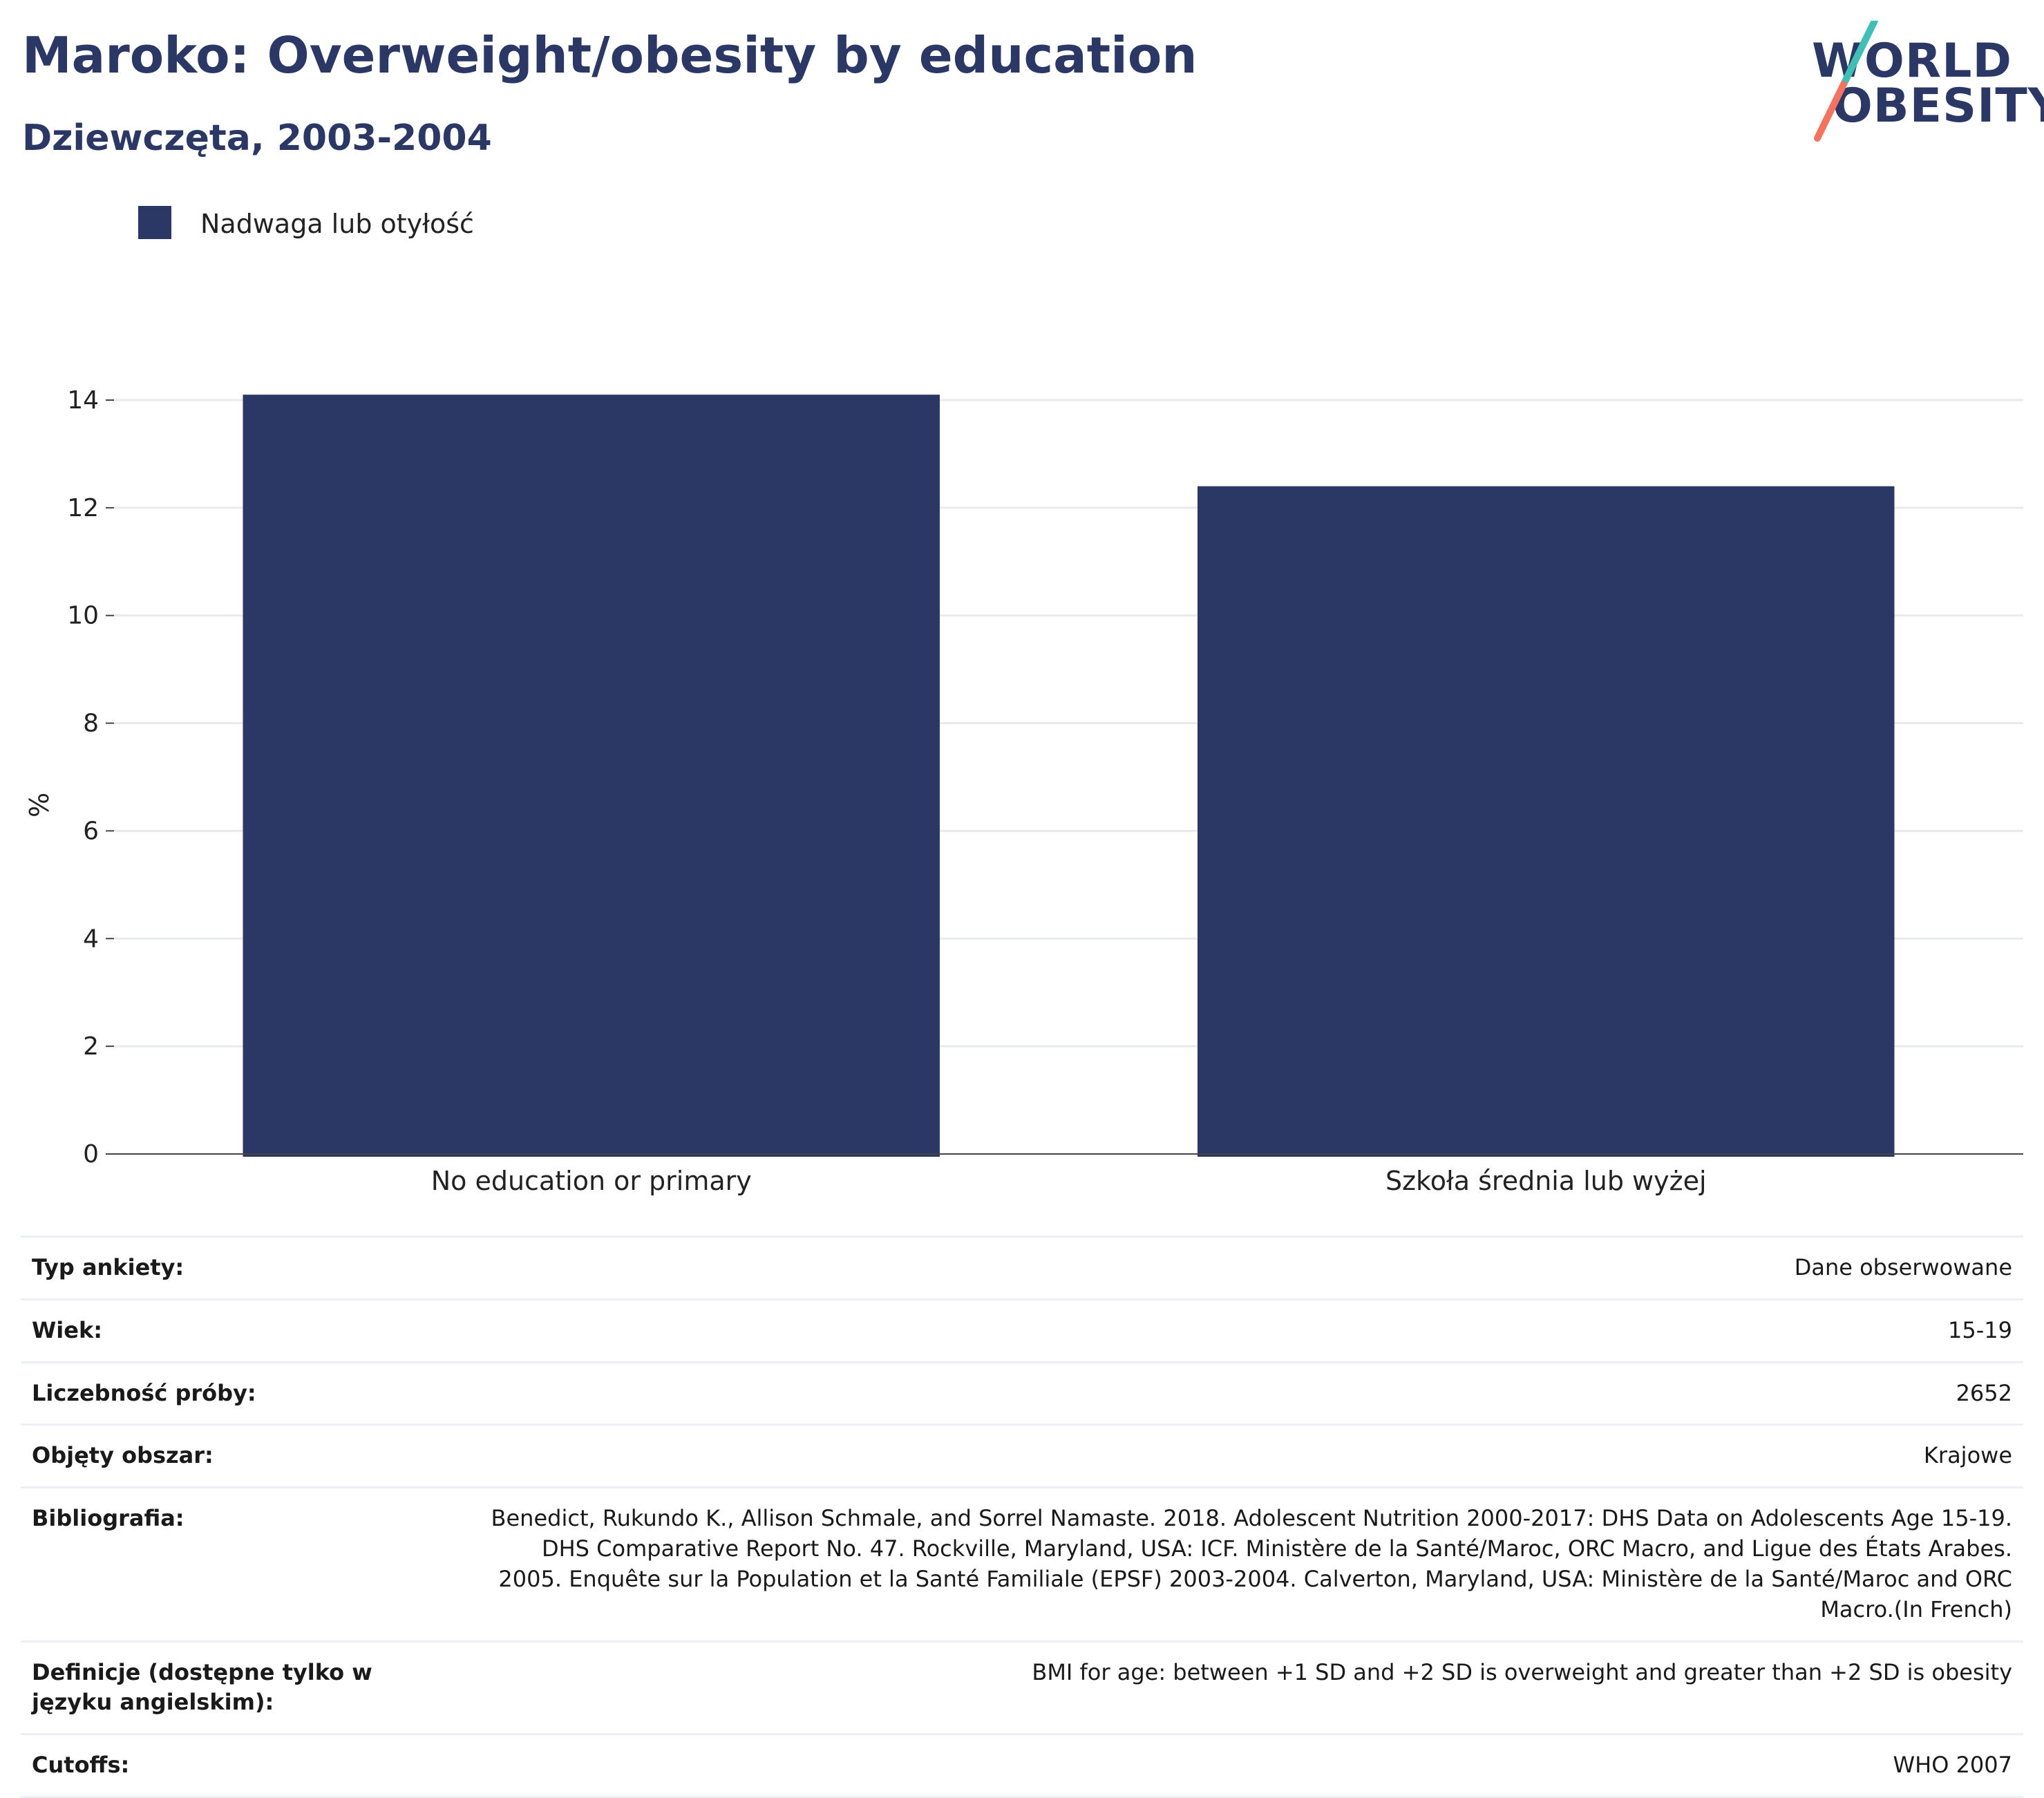 The height and width of the screenshot is (1798, 2044). Describe the element at coordinates (246, 1330) in the screenshot. I see `metadata-label: Wiek:` at that location.